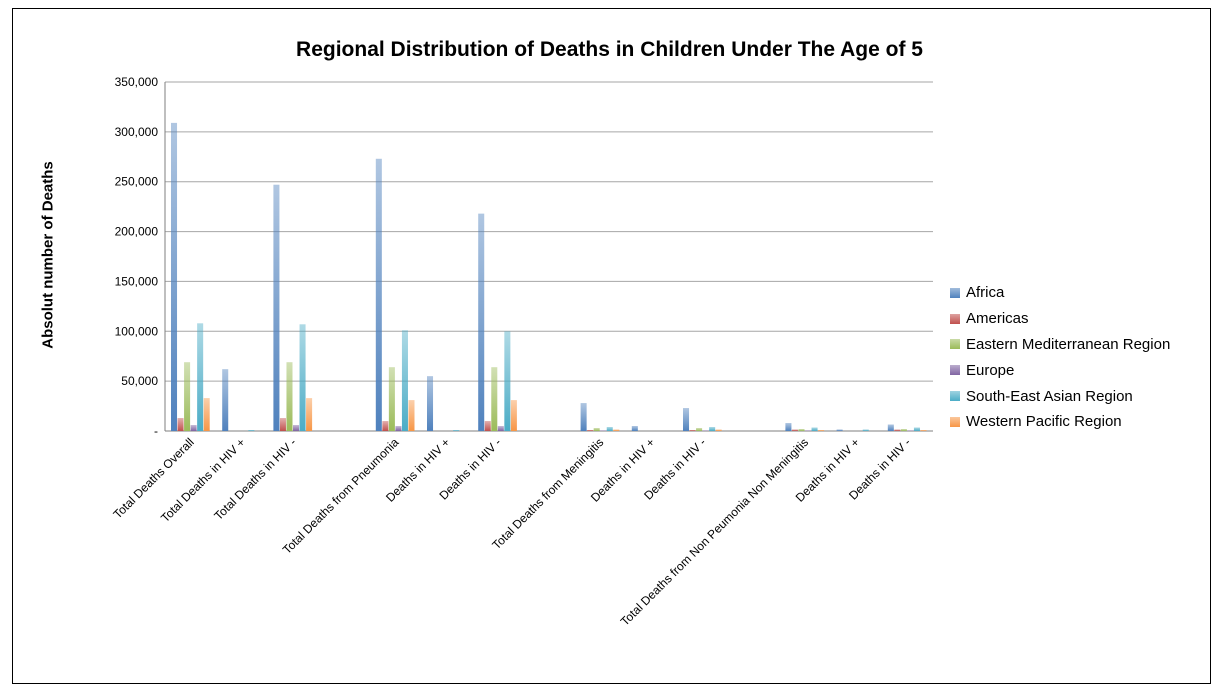 The image size is (1219, 686). Describe the element at coordinates (203, 480) in the screenshot. I see `x-tick-label: Total Deaths in HIV +` at that location.